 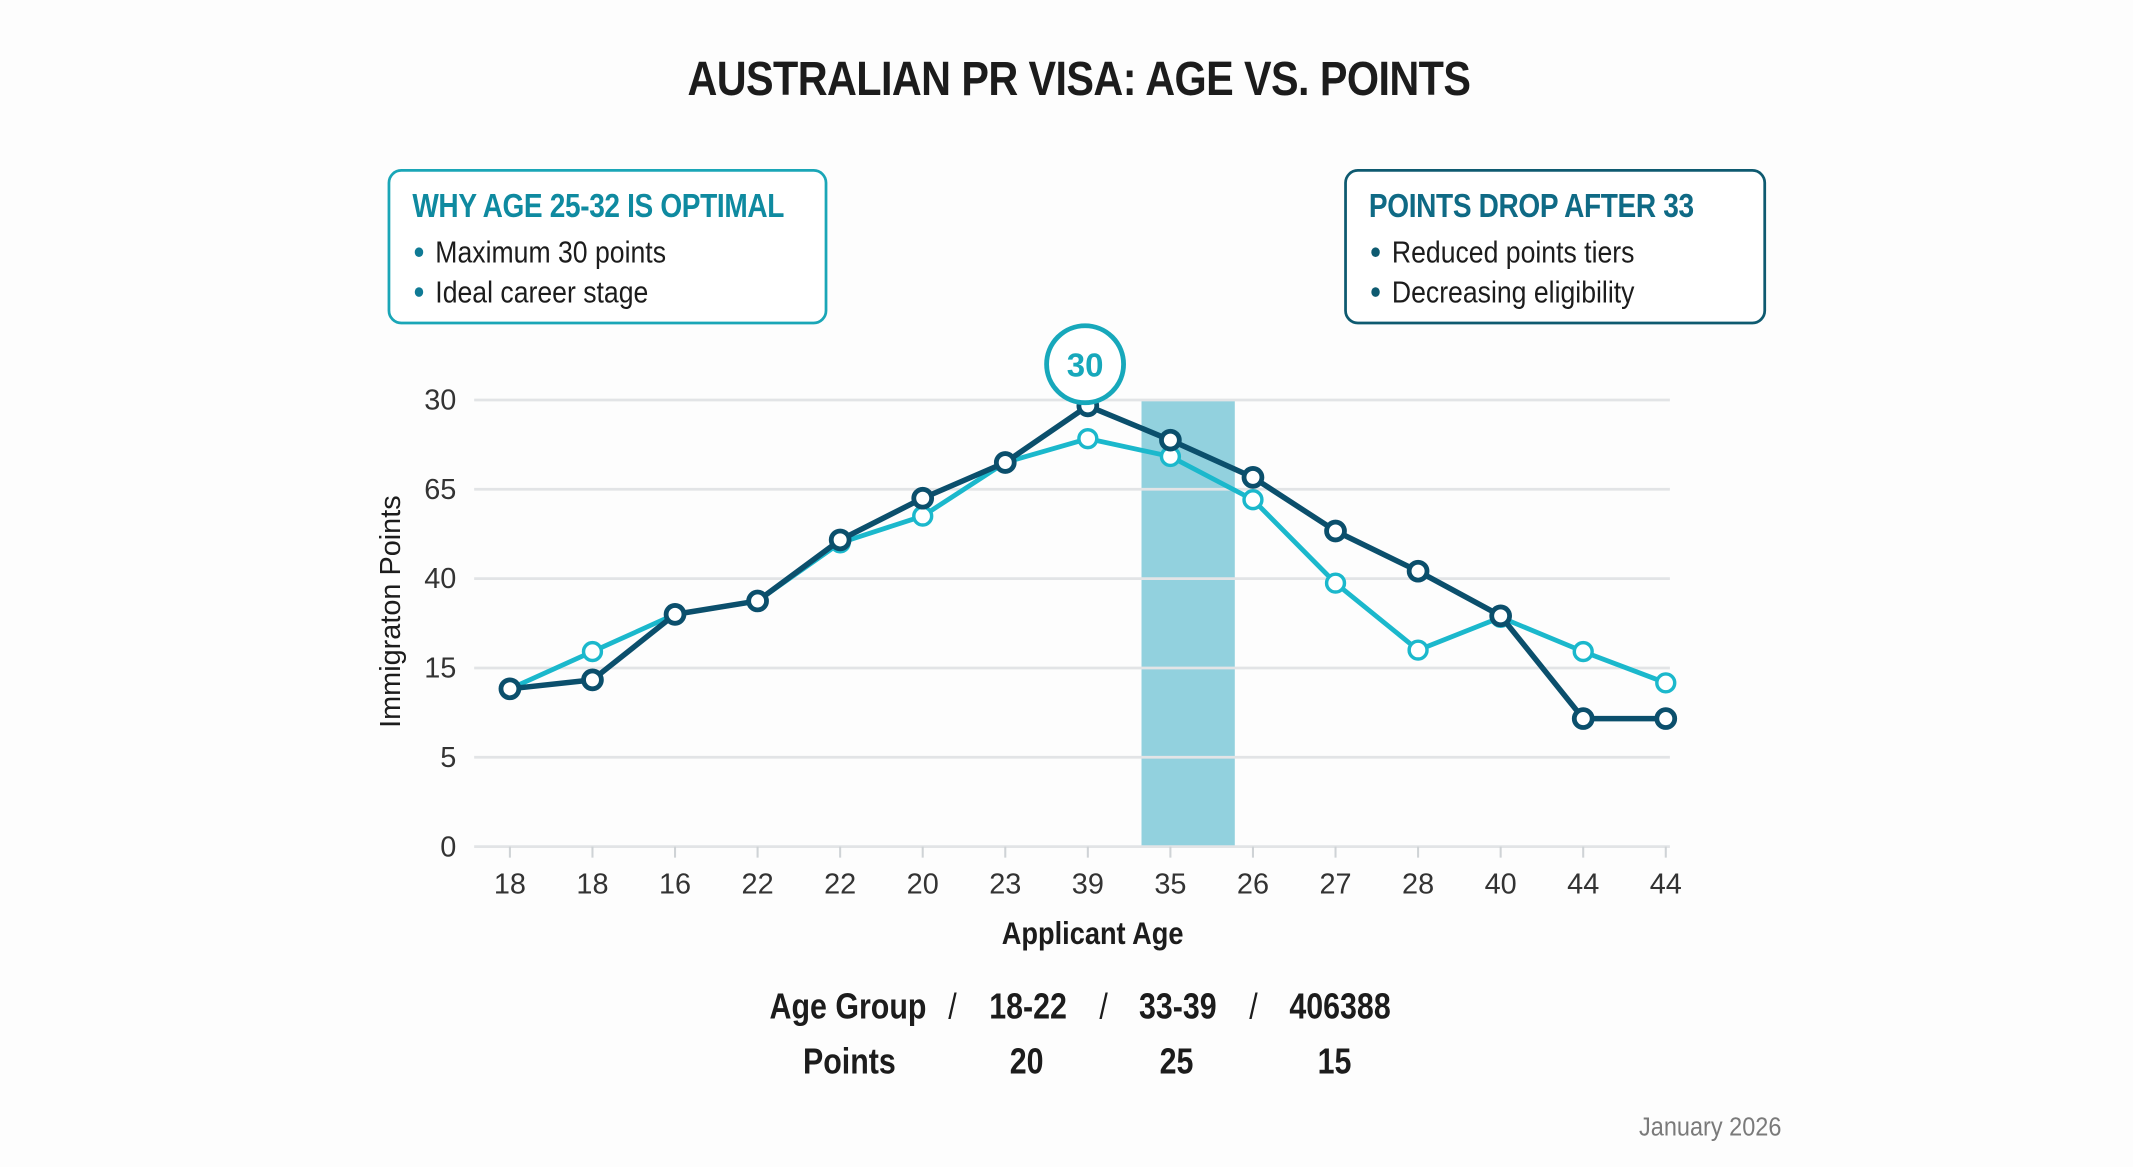 I want to click on y-axis-label: Immigraton Points, so click(x=391, y=611).